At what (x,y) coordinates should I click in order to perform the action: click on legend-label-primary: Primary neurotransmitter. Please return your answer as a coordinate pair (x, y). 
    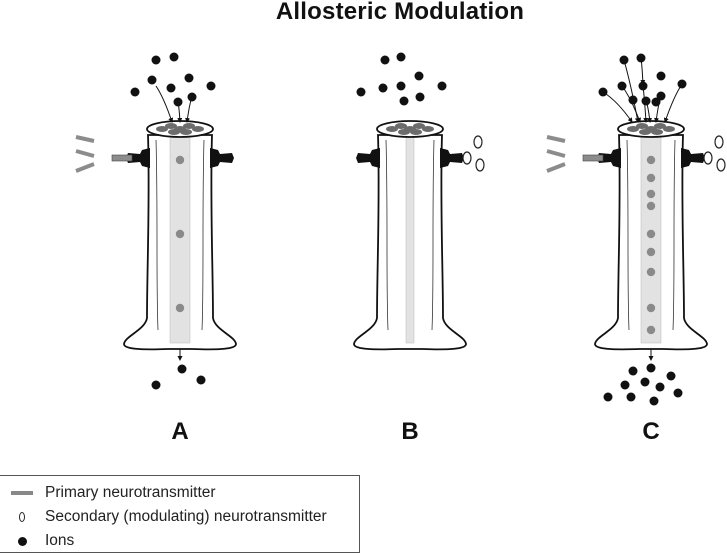
    Looking at the image, I should click on (130, 492).